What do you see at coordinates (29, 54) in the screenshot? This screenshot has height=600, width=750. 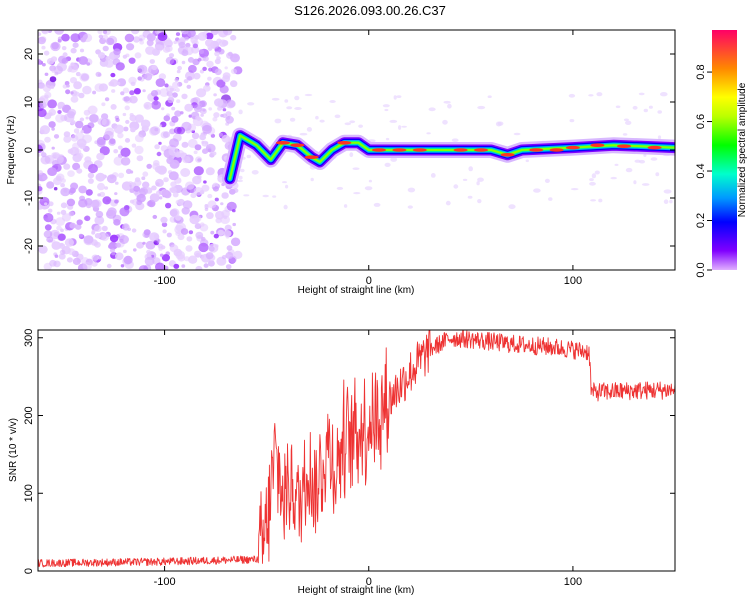 I see `y-tick-label: 20` at bounding box center [29, 54].